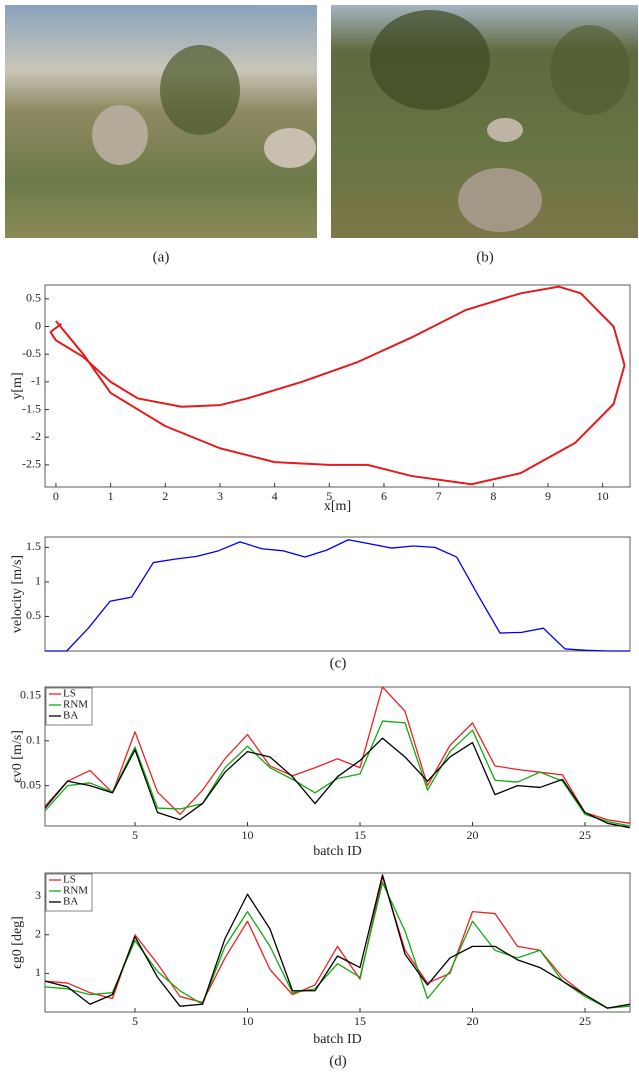 The height and width of the screenshot is (1081, 639). Describe the element at coordinates (36, 436) in the screenshot. I see `y-tick-label: -2` at that location.